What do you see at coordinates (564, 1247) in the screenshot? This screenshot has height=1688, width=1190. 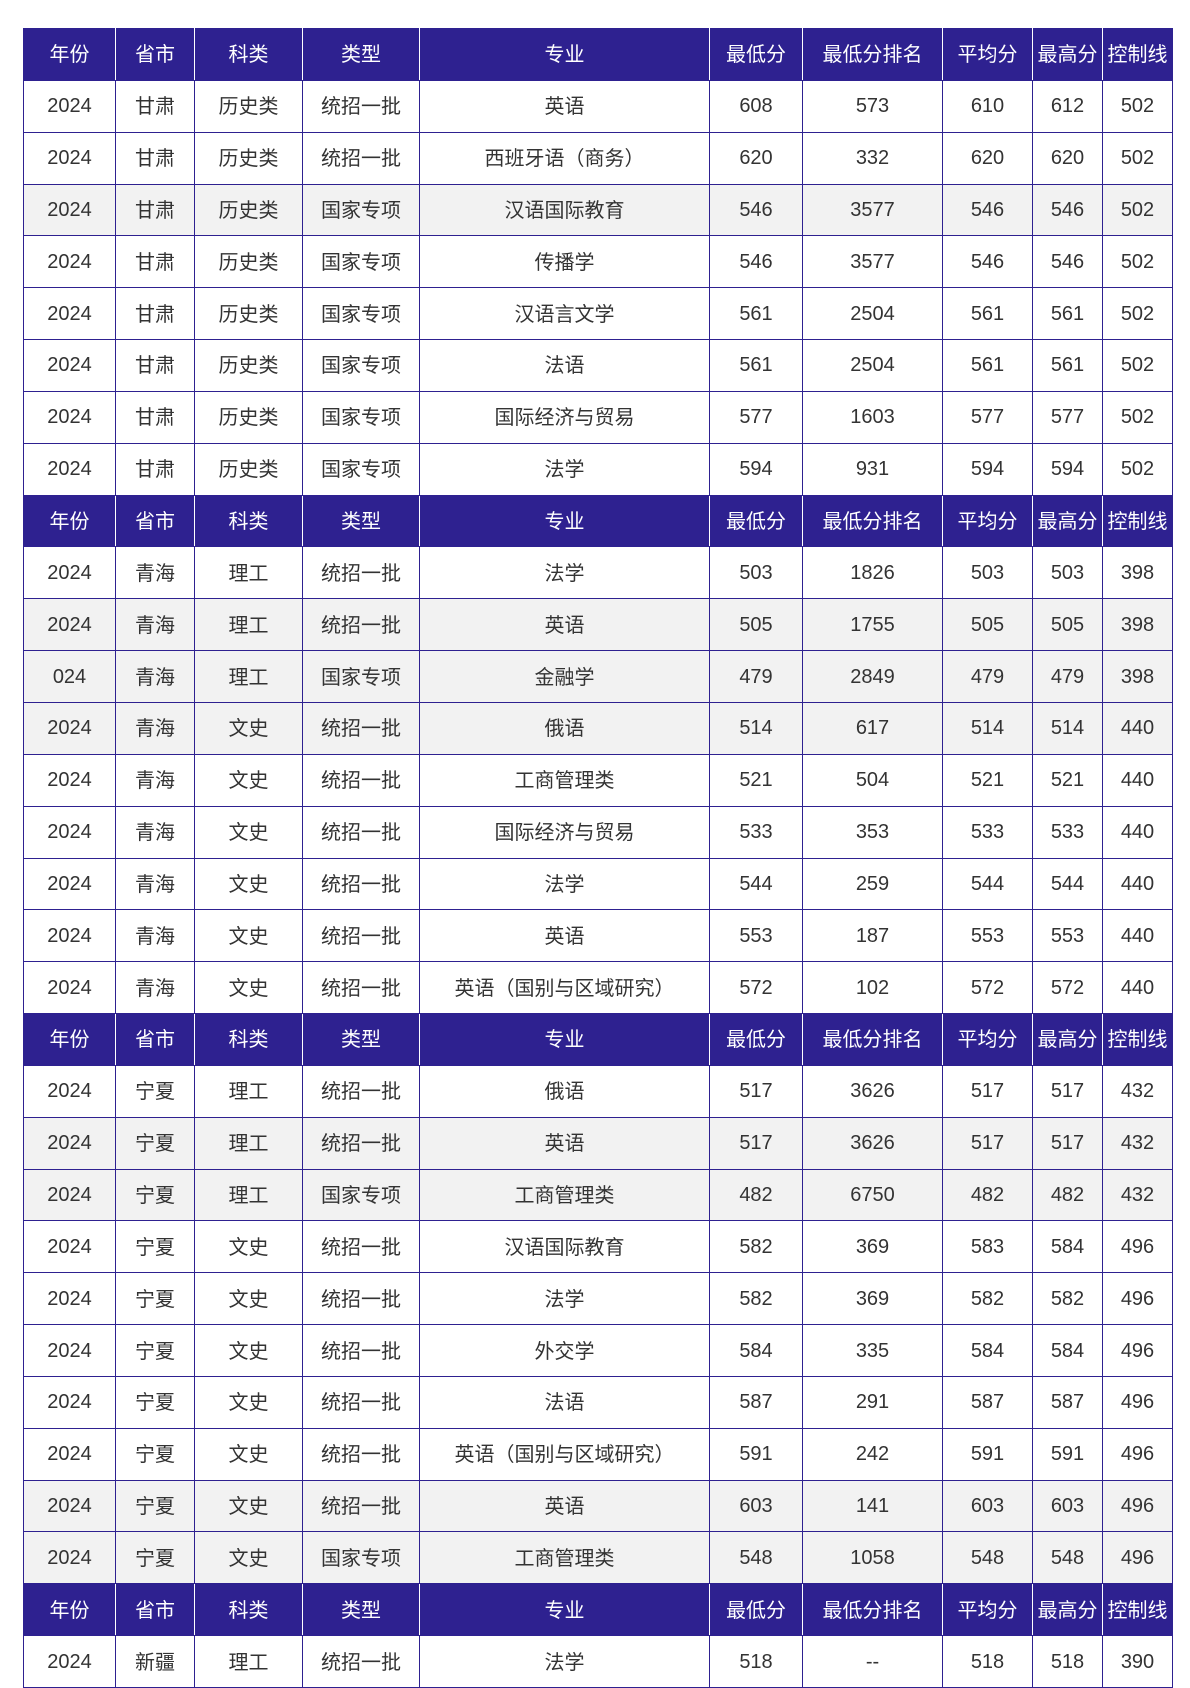 I see `cell-major: 汉语国际教育` at bounding box center [564, 1247].